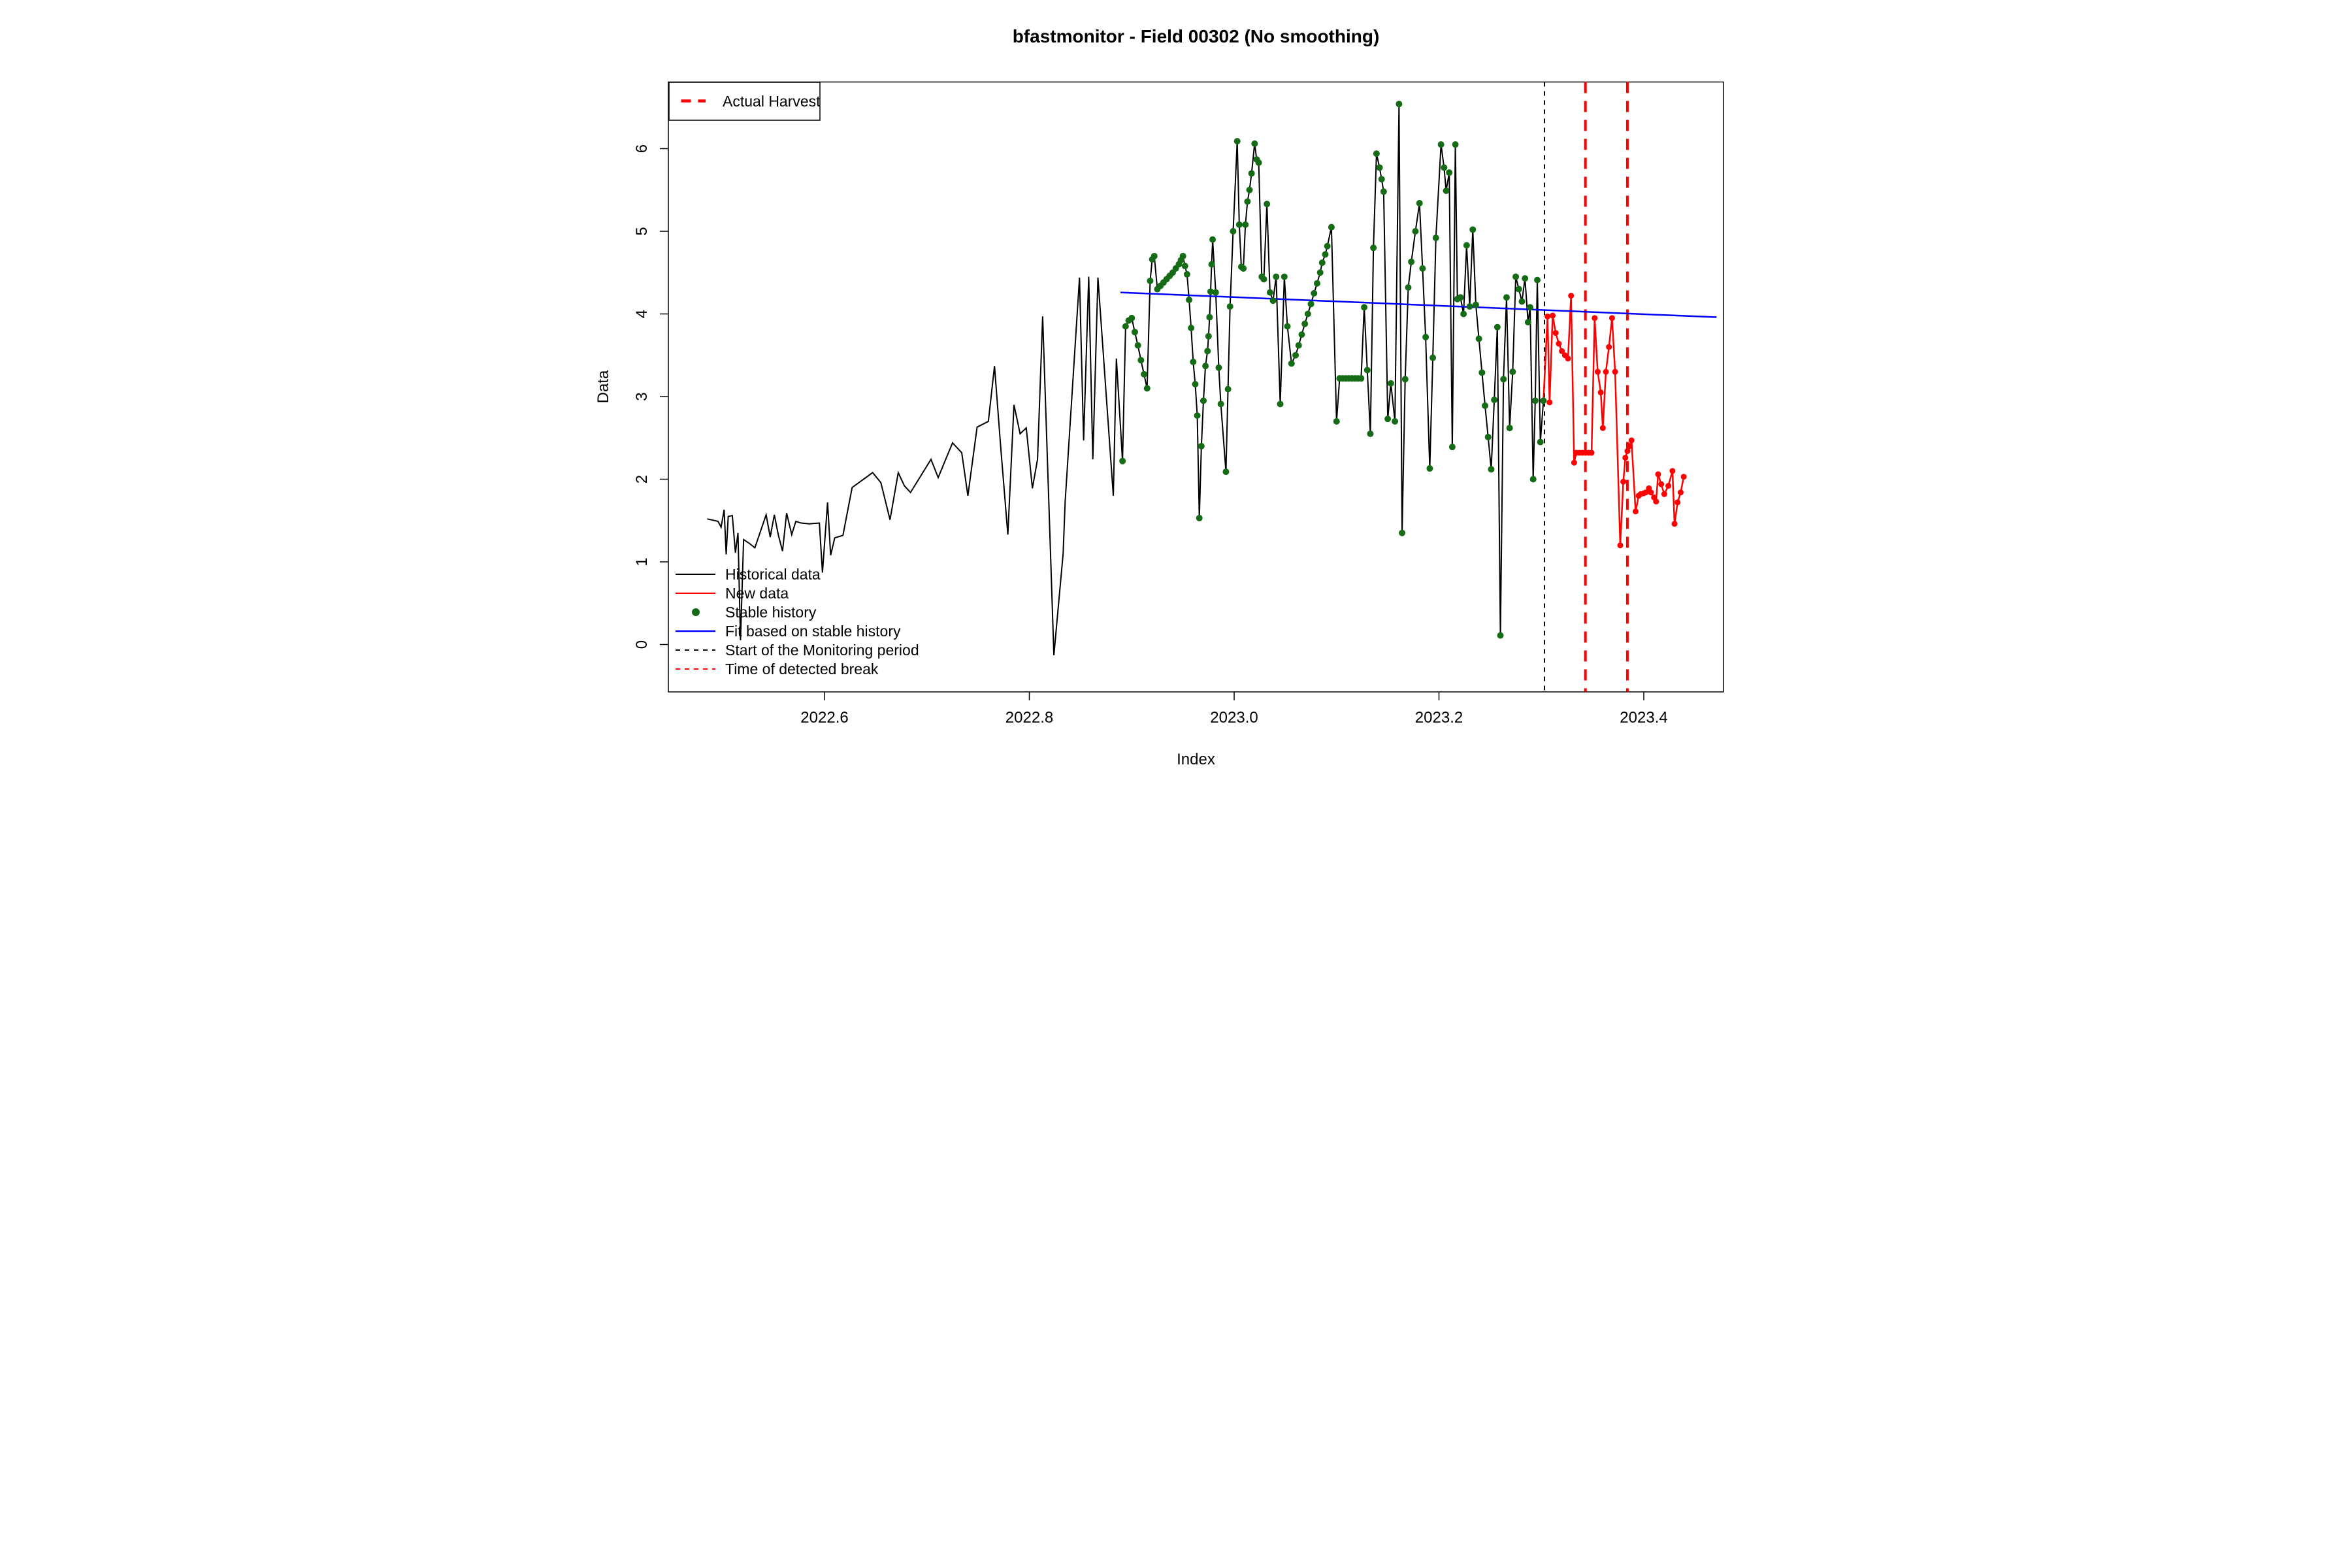  I want to click on legend-monitor-start-label: Start of the Monitoring period, so click(822, 650).